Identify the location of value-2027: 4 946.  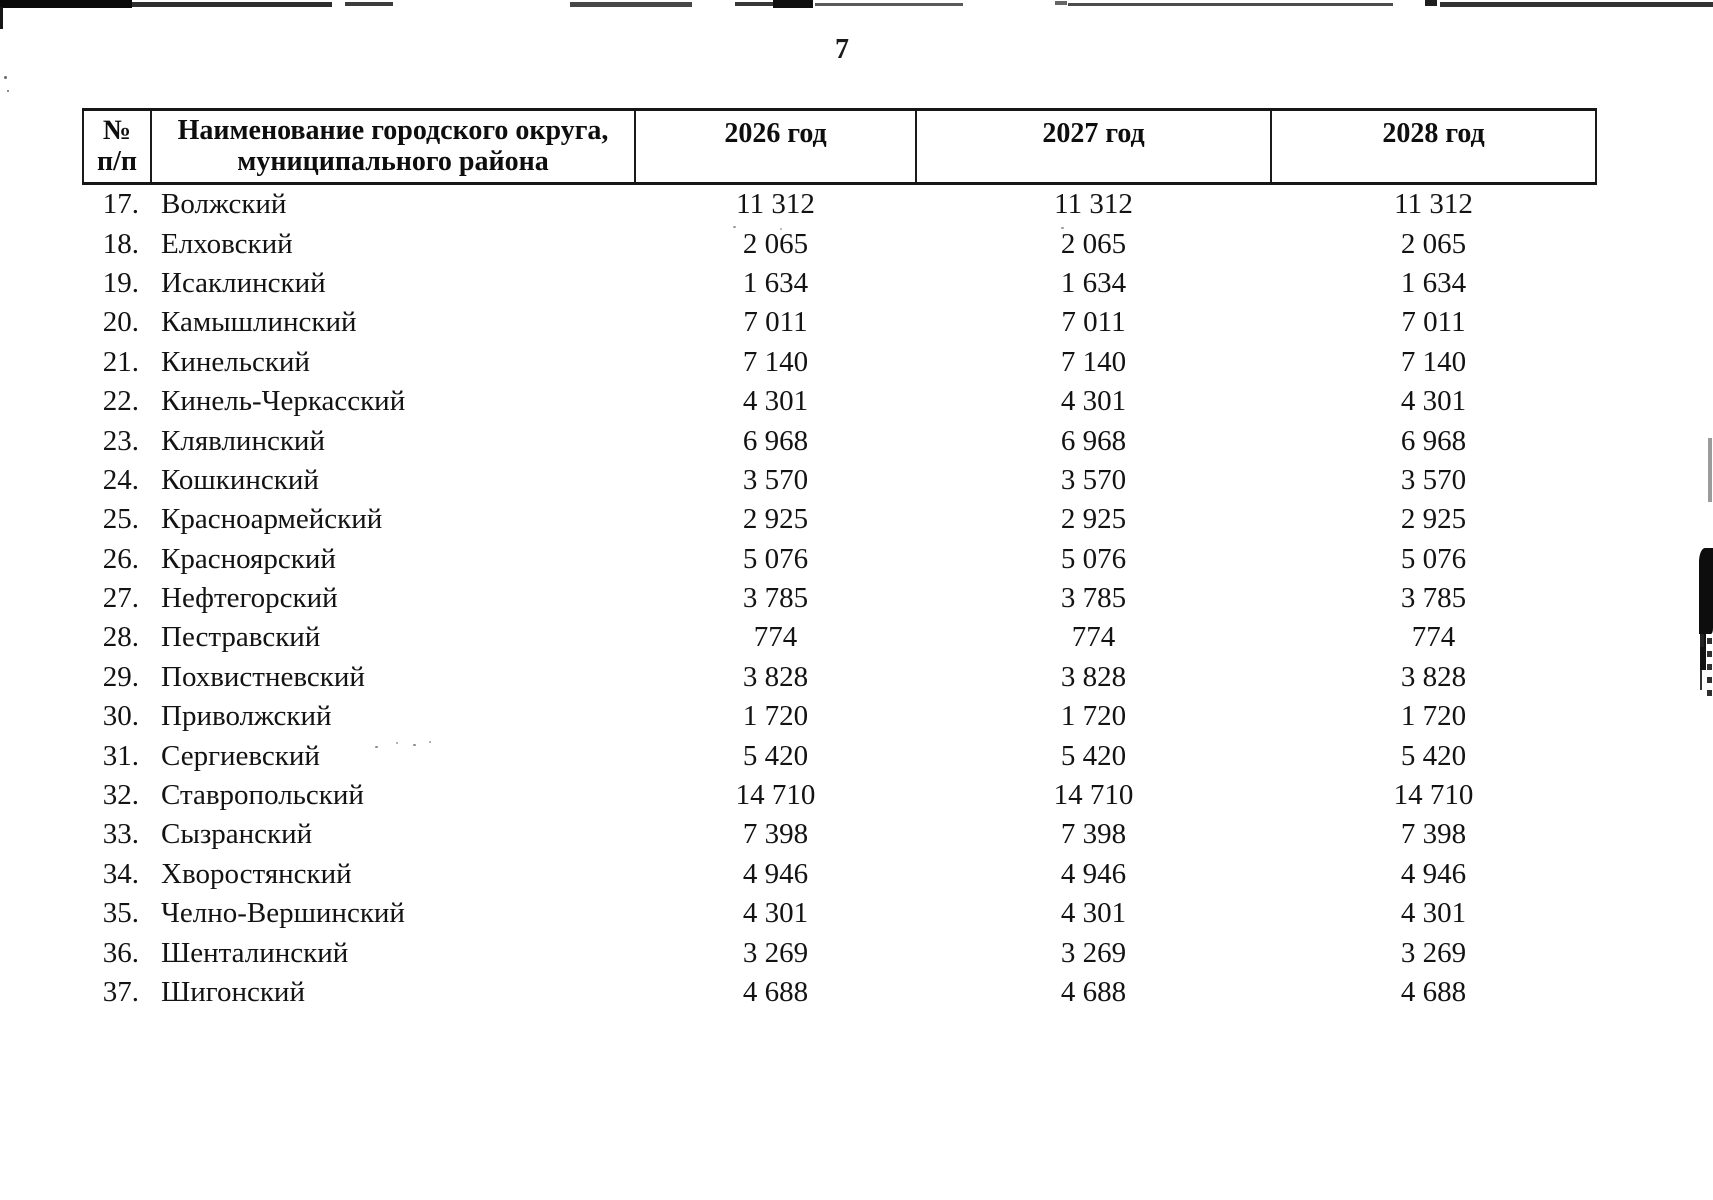
(1093, 873).